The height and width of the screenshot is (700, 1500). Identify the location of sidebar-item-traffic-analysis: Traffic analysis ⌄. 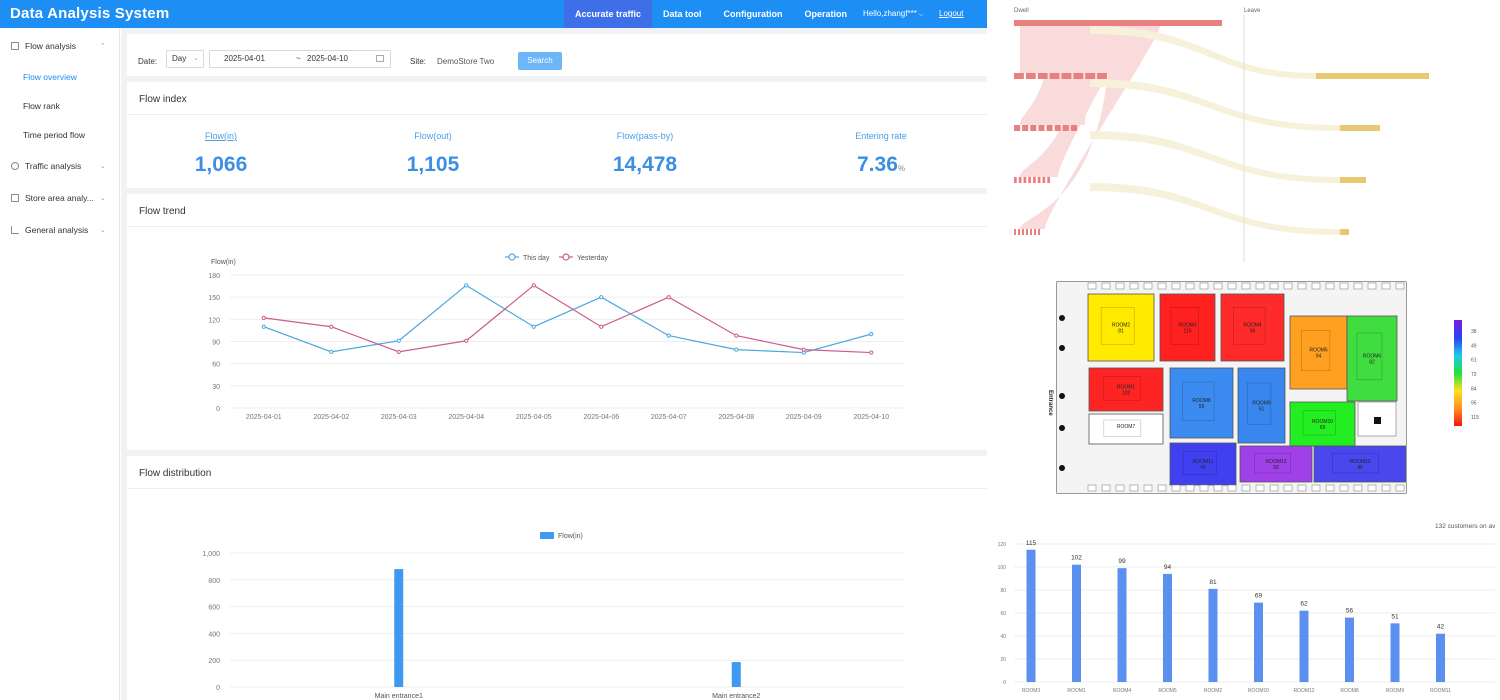
(60, 166).